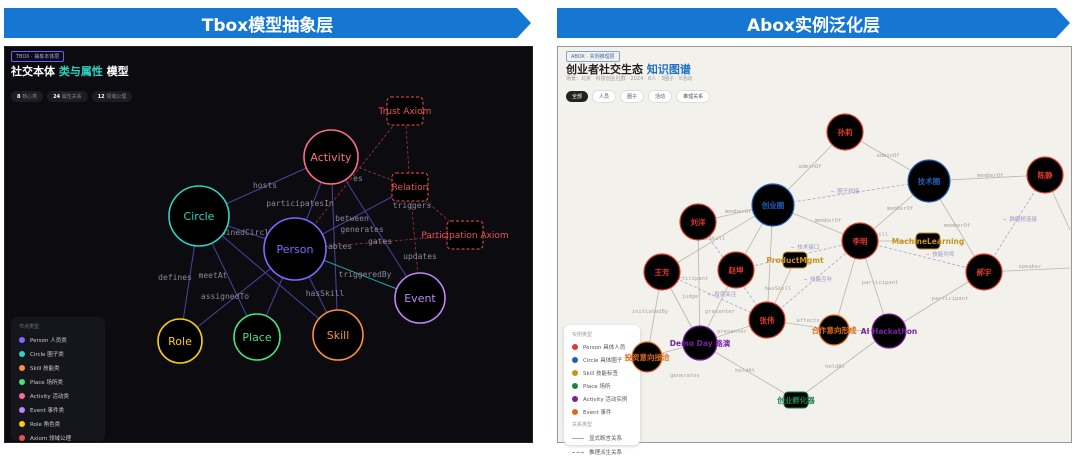 This screenshot has width=1080, height=456. What do you see at coordinates (922, 256) in the screenshot?
I see `inferred-edge` at bounding box center [922, 256].